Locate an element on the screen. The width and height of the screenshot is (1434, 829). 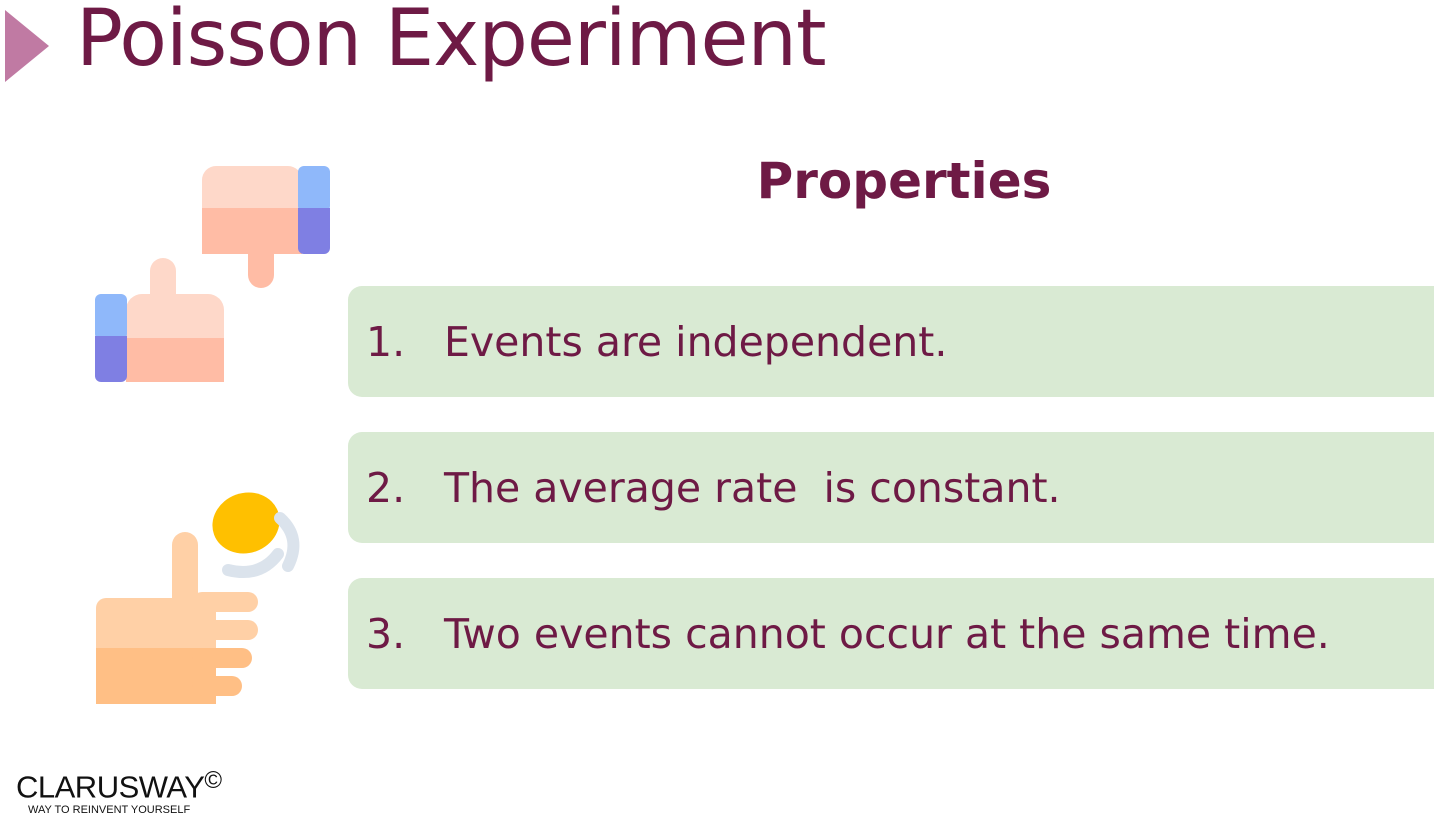
property-text: The average rate is constant. is located at coordinates (752, 487).